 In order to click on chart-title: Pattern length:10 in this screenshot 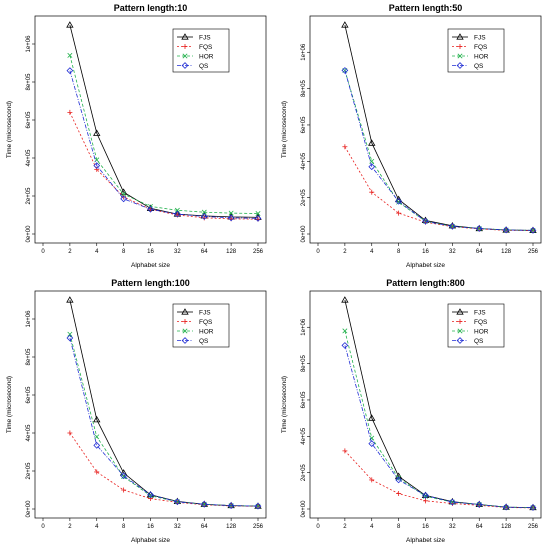, I will do `click(151, 8)`.